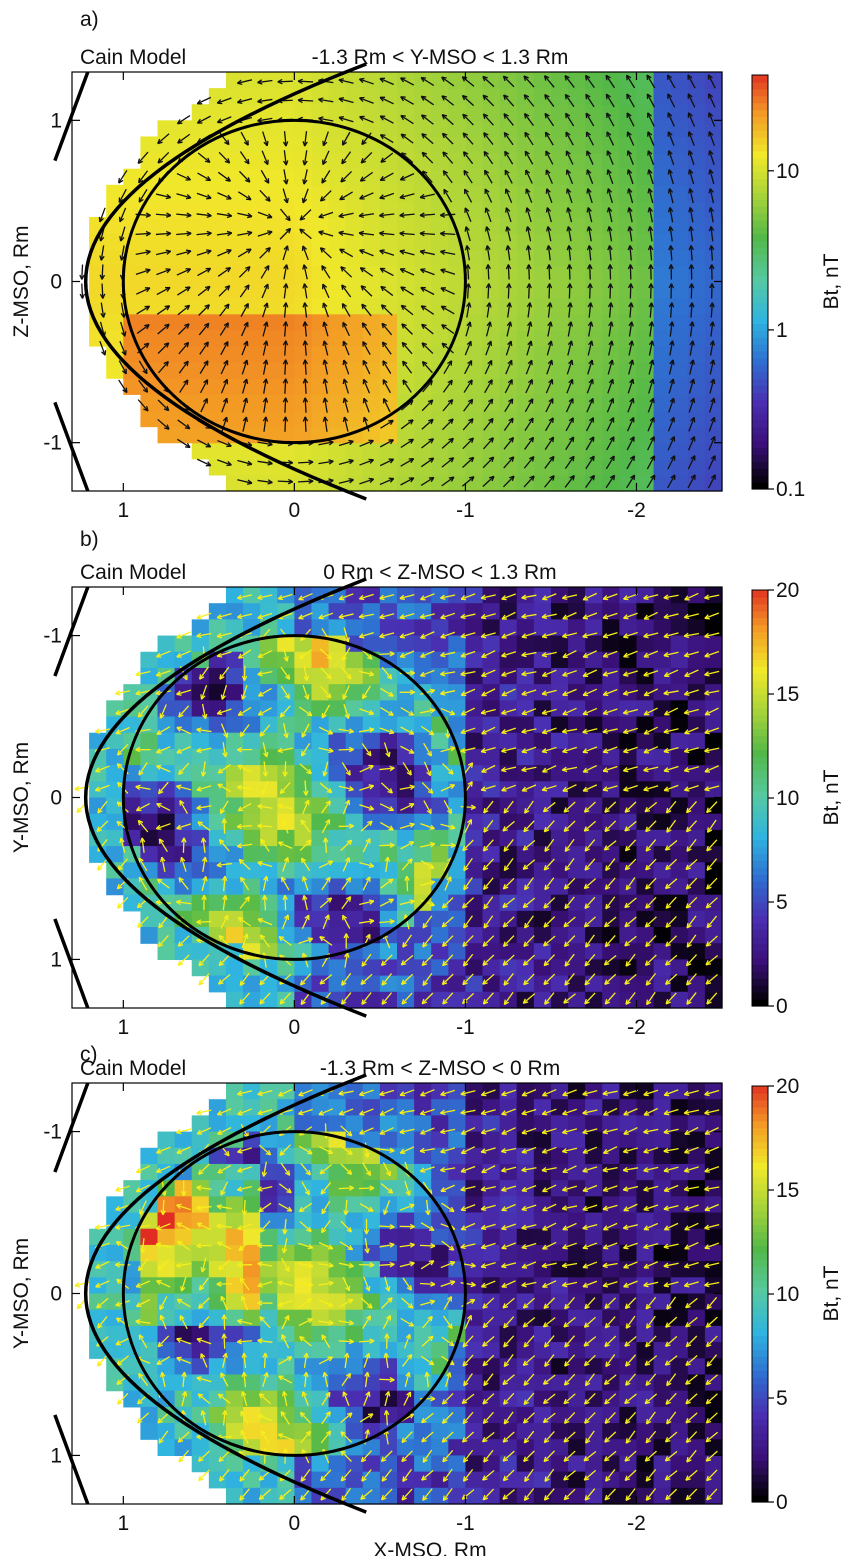 The height and width of the screenshot is (1561, 858). What do you see at coordinates (787, 590) in the screenshot?
I see `colorbar-tick-label: 20` at bounding box center [787, 590].